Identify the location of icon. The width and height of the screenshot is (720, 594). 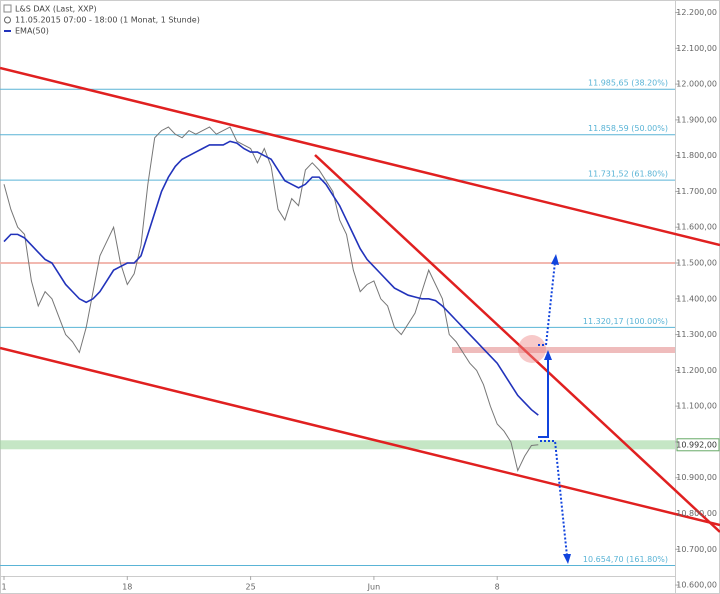
(7, 8).